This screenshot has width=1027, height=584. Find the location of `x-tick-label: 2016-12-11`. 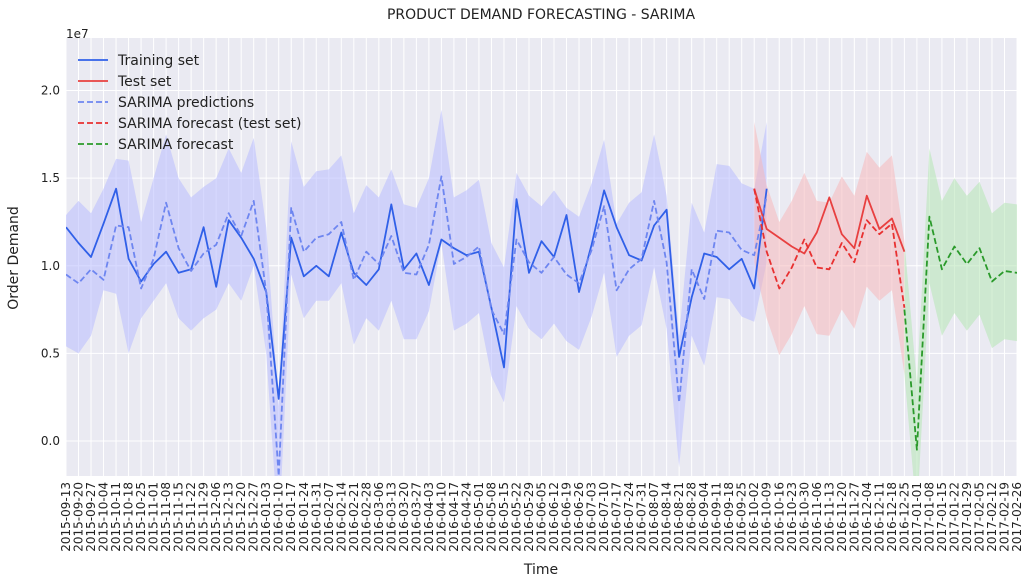

x-tick-label: 2016-12-11 is located at coordinates (879, 517).